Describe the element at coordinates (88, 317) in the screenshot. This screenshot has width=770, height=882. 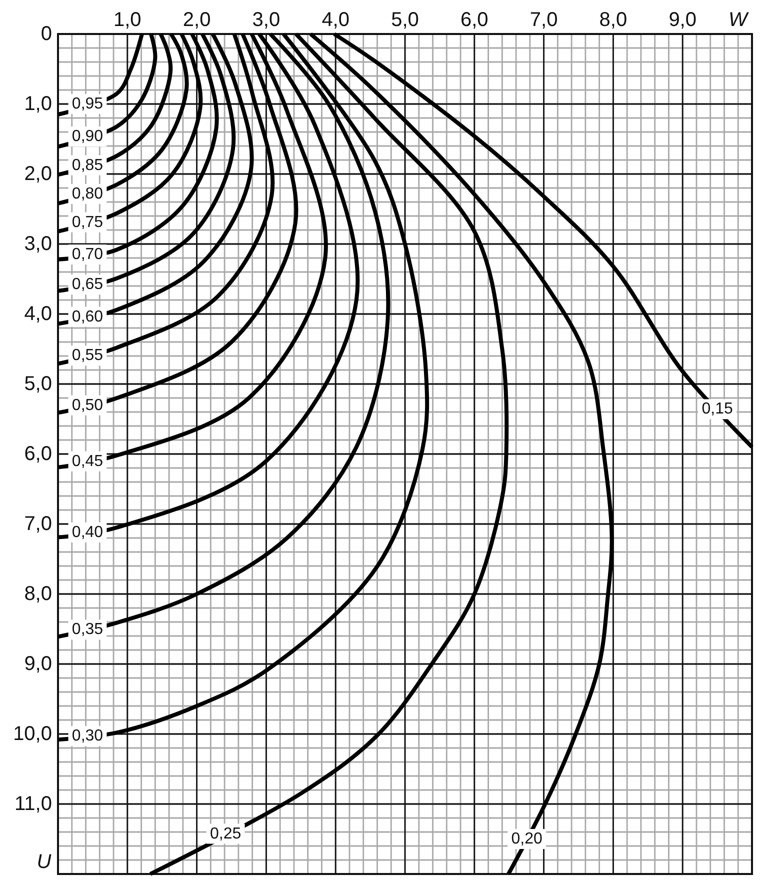
I see `series-label: 0,60` at that location.